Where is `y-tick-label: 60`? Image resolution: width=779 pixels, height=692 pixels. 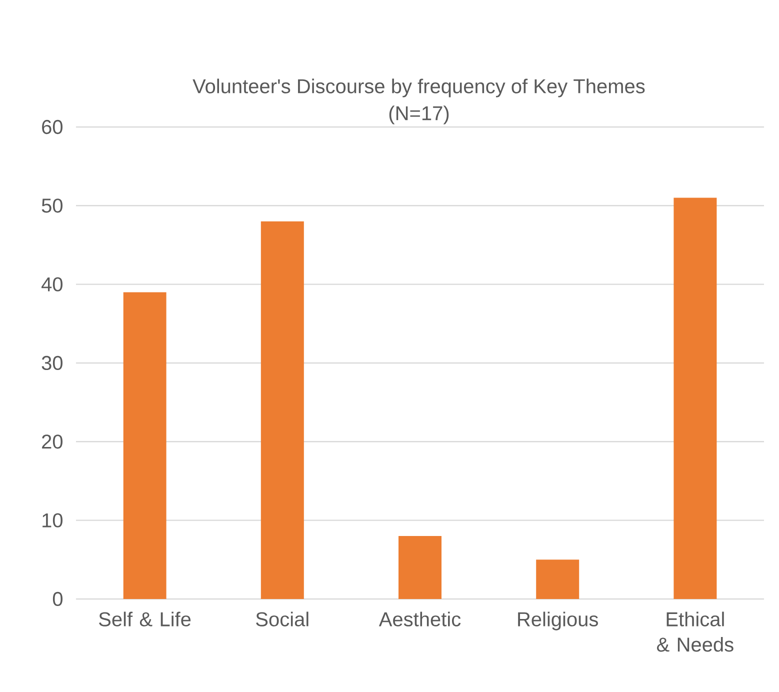 y-tick-label: 60 is located at coordinates (52, 127).